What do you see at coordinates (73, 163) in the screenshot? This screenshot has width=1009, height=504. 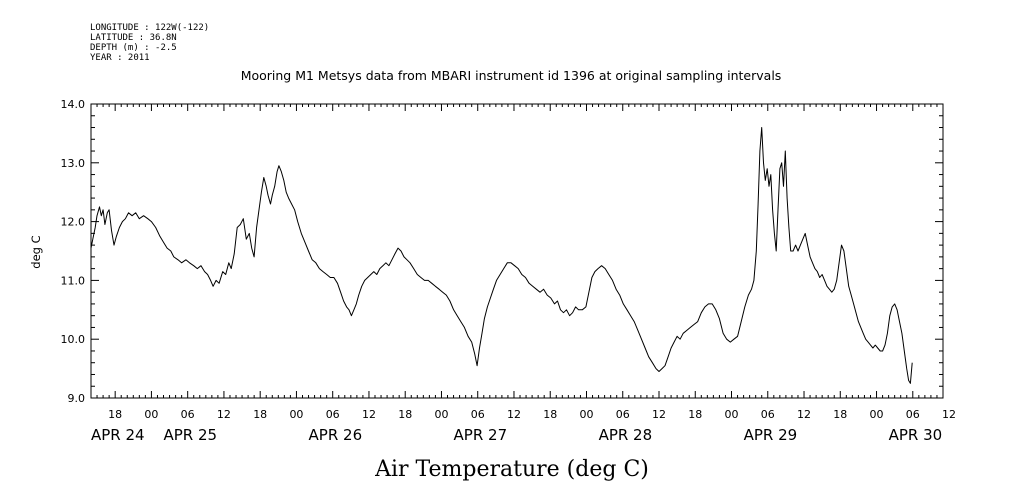 I see `y-tick-label: 13.0` at bounding box center [73, 163].